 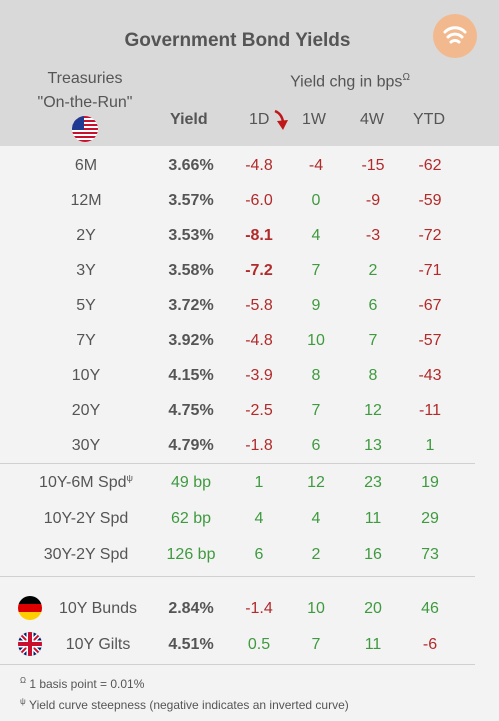 What do you see at coordinates (191, 165) in the screenshot?
I see `yield-value: 3.66%` at bounding box center [191, 165].